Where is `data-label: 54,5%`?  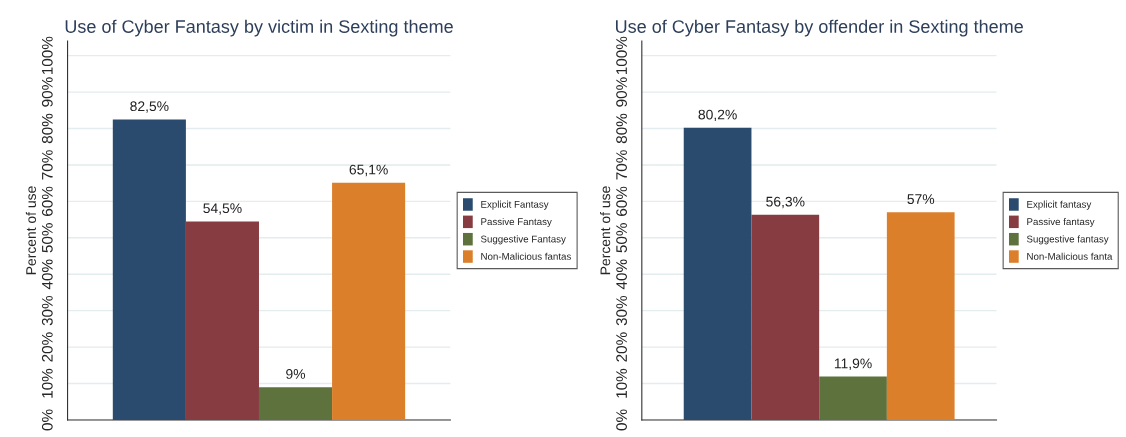
data-label: 54,5% is located at coordinates (222, 209).